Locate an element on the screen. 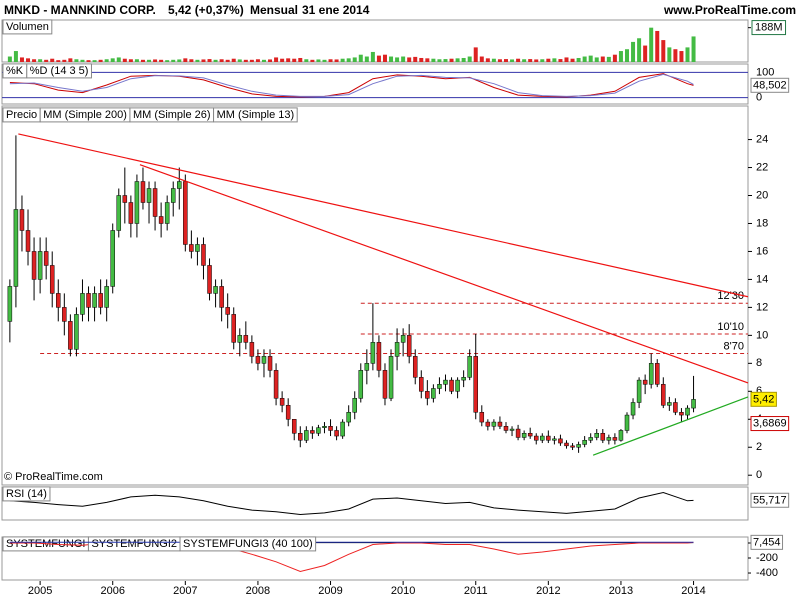 The height and width of the screenshot is (600, 800). trend-line is located at coordinates (670, 426).